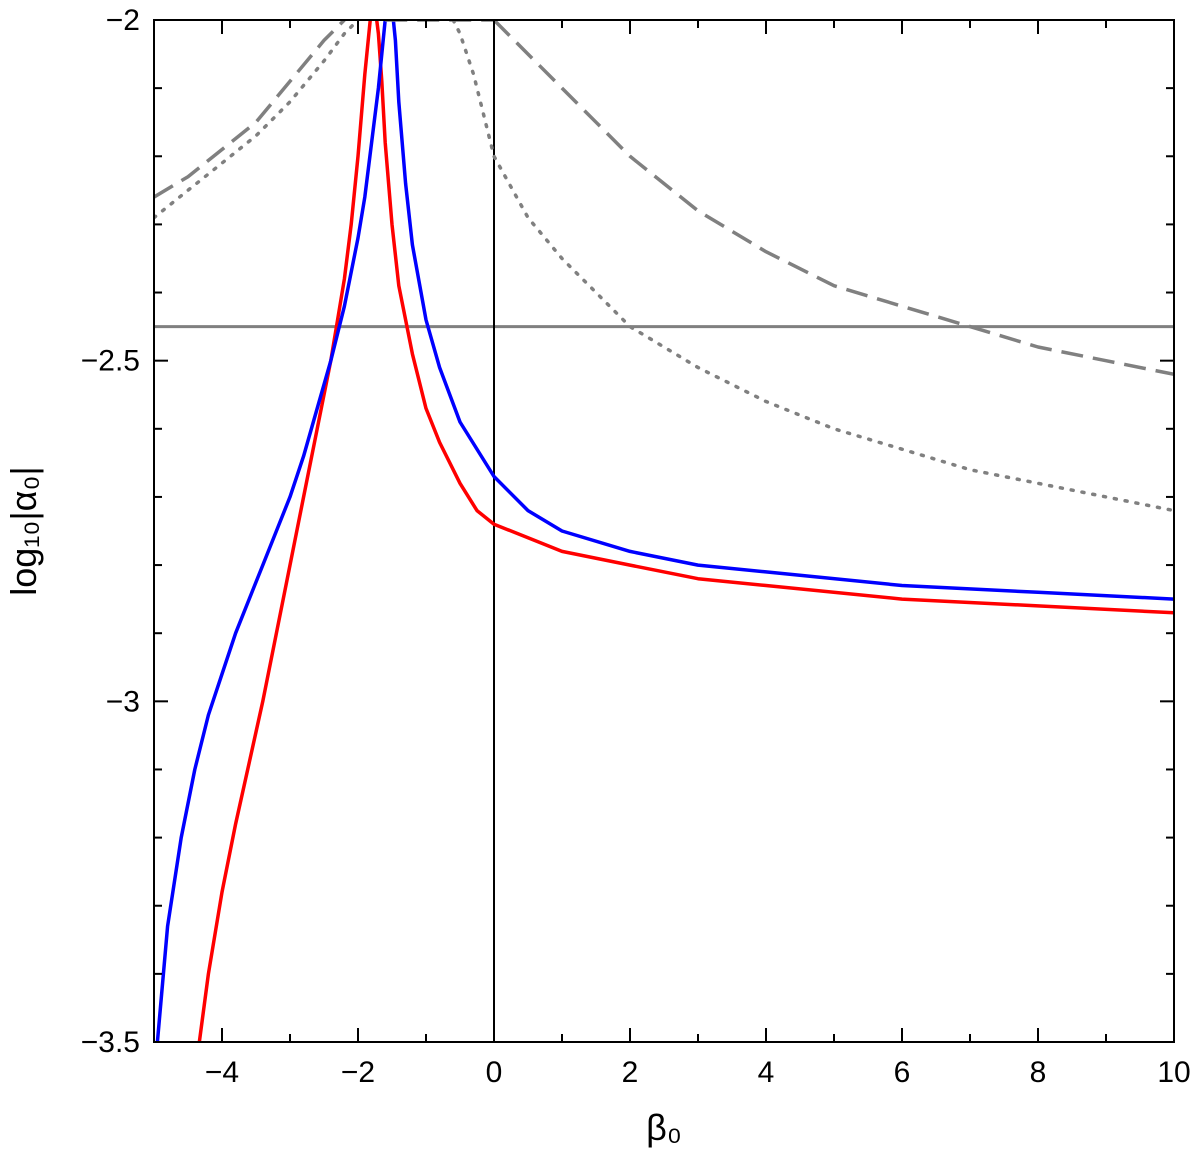 The image size is (1200, 1155). What do you see at coordinates (123, 701) in the screenshot?
I see `y-tick-label: −3` at bounding box center [123, 701].